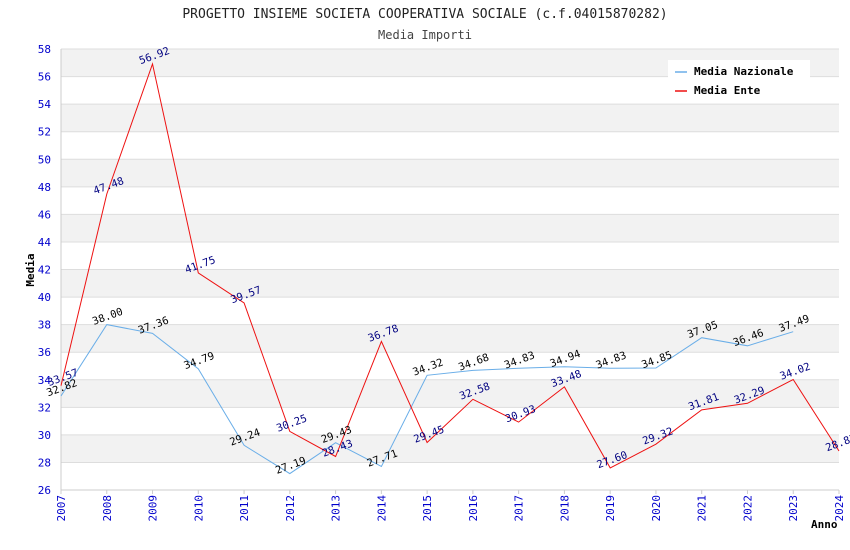  I want to click on y-axis-ticks: 26 28 30 32 34 36 38 40 42 44 46 48 50 52 54 56 58, so click(45, 270).